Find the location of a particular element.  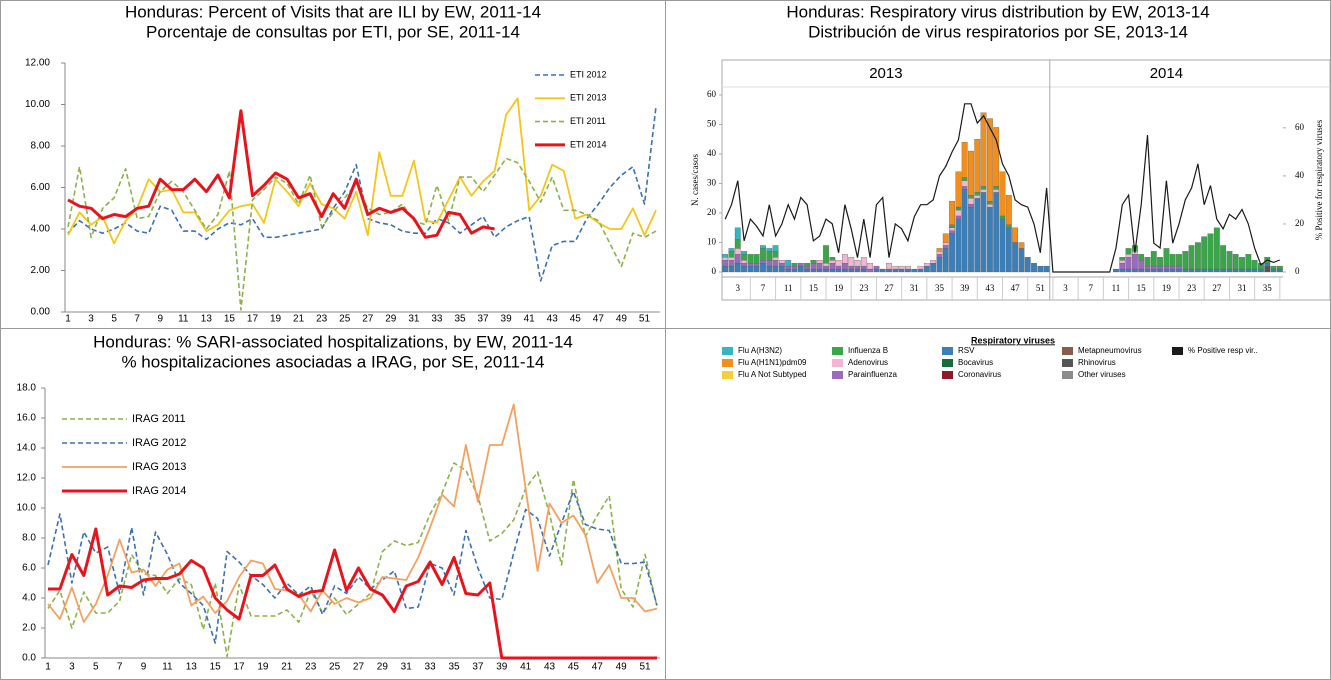

series-line is located at coordinates (362, 234).